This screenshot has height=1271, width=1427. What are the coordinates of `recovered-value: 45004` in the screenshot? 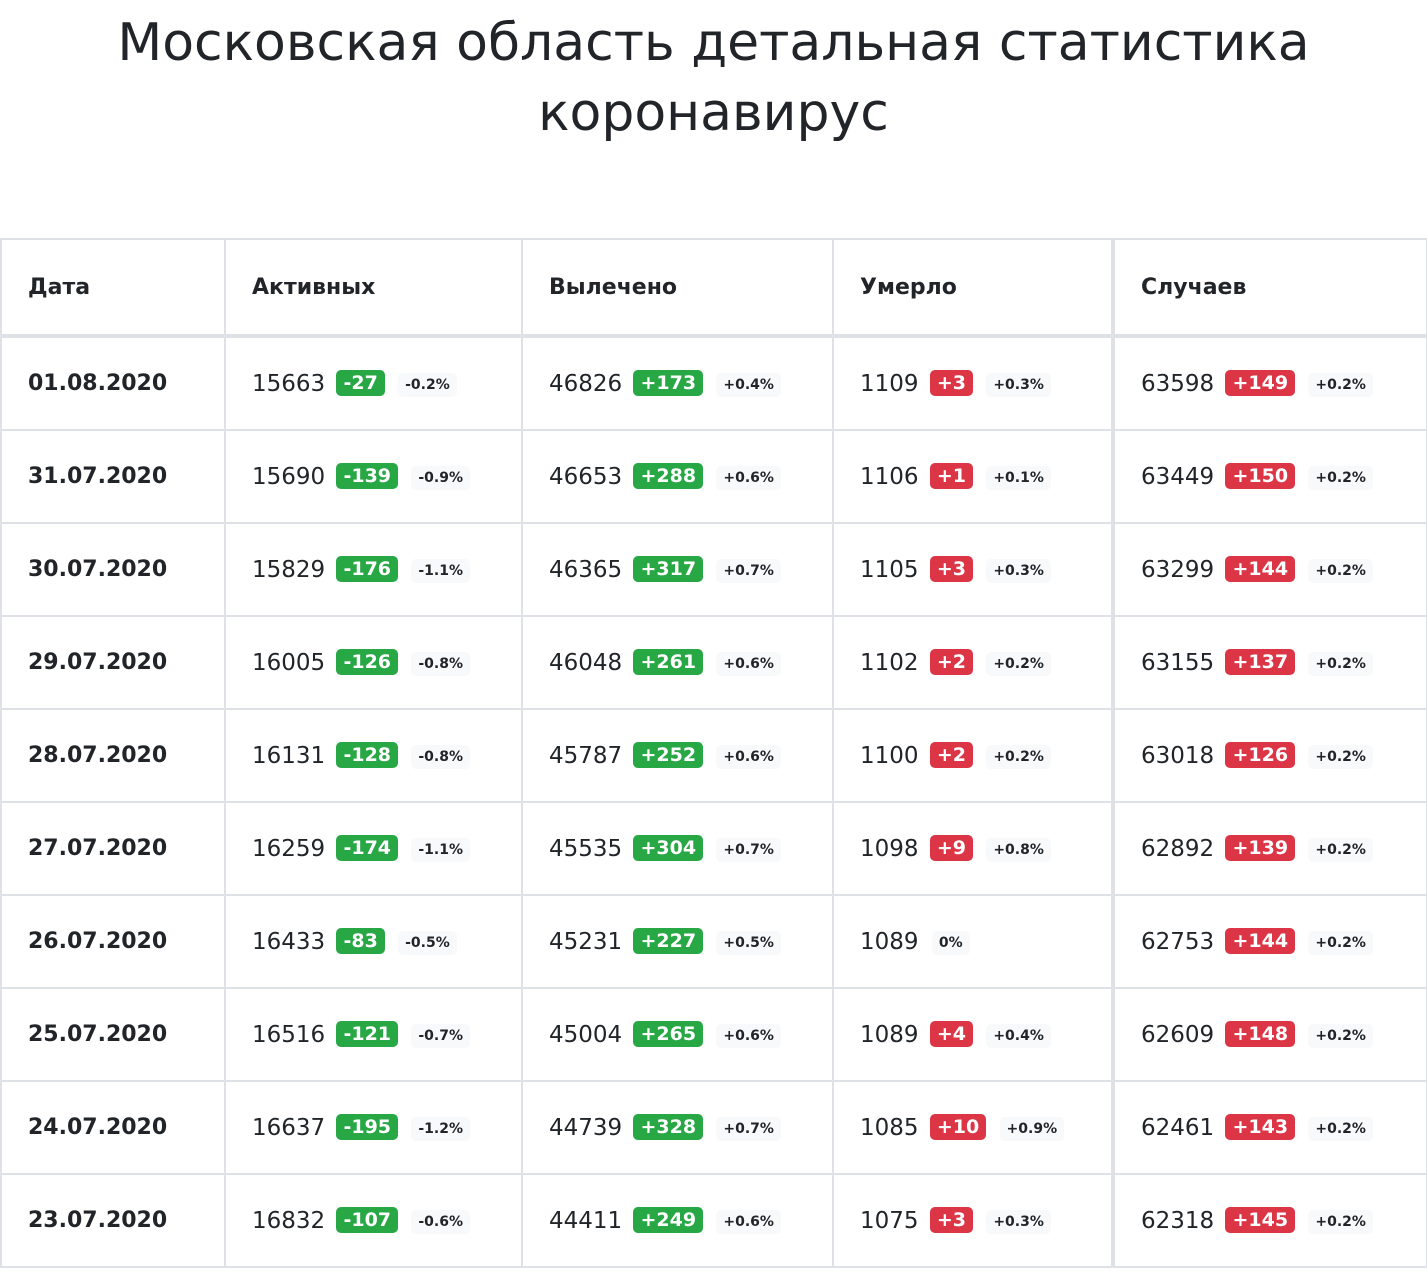 It's located at (586, 1035).